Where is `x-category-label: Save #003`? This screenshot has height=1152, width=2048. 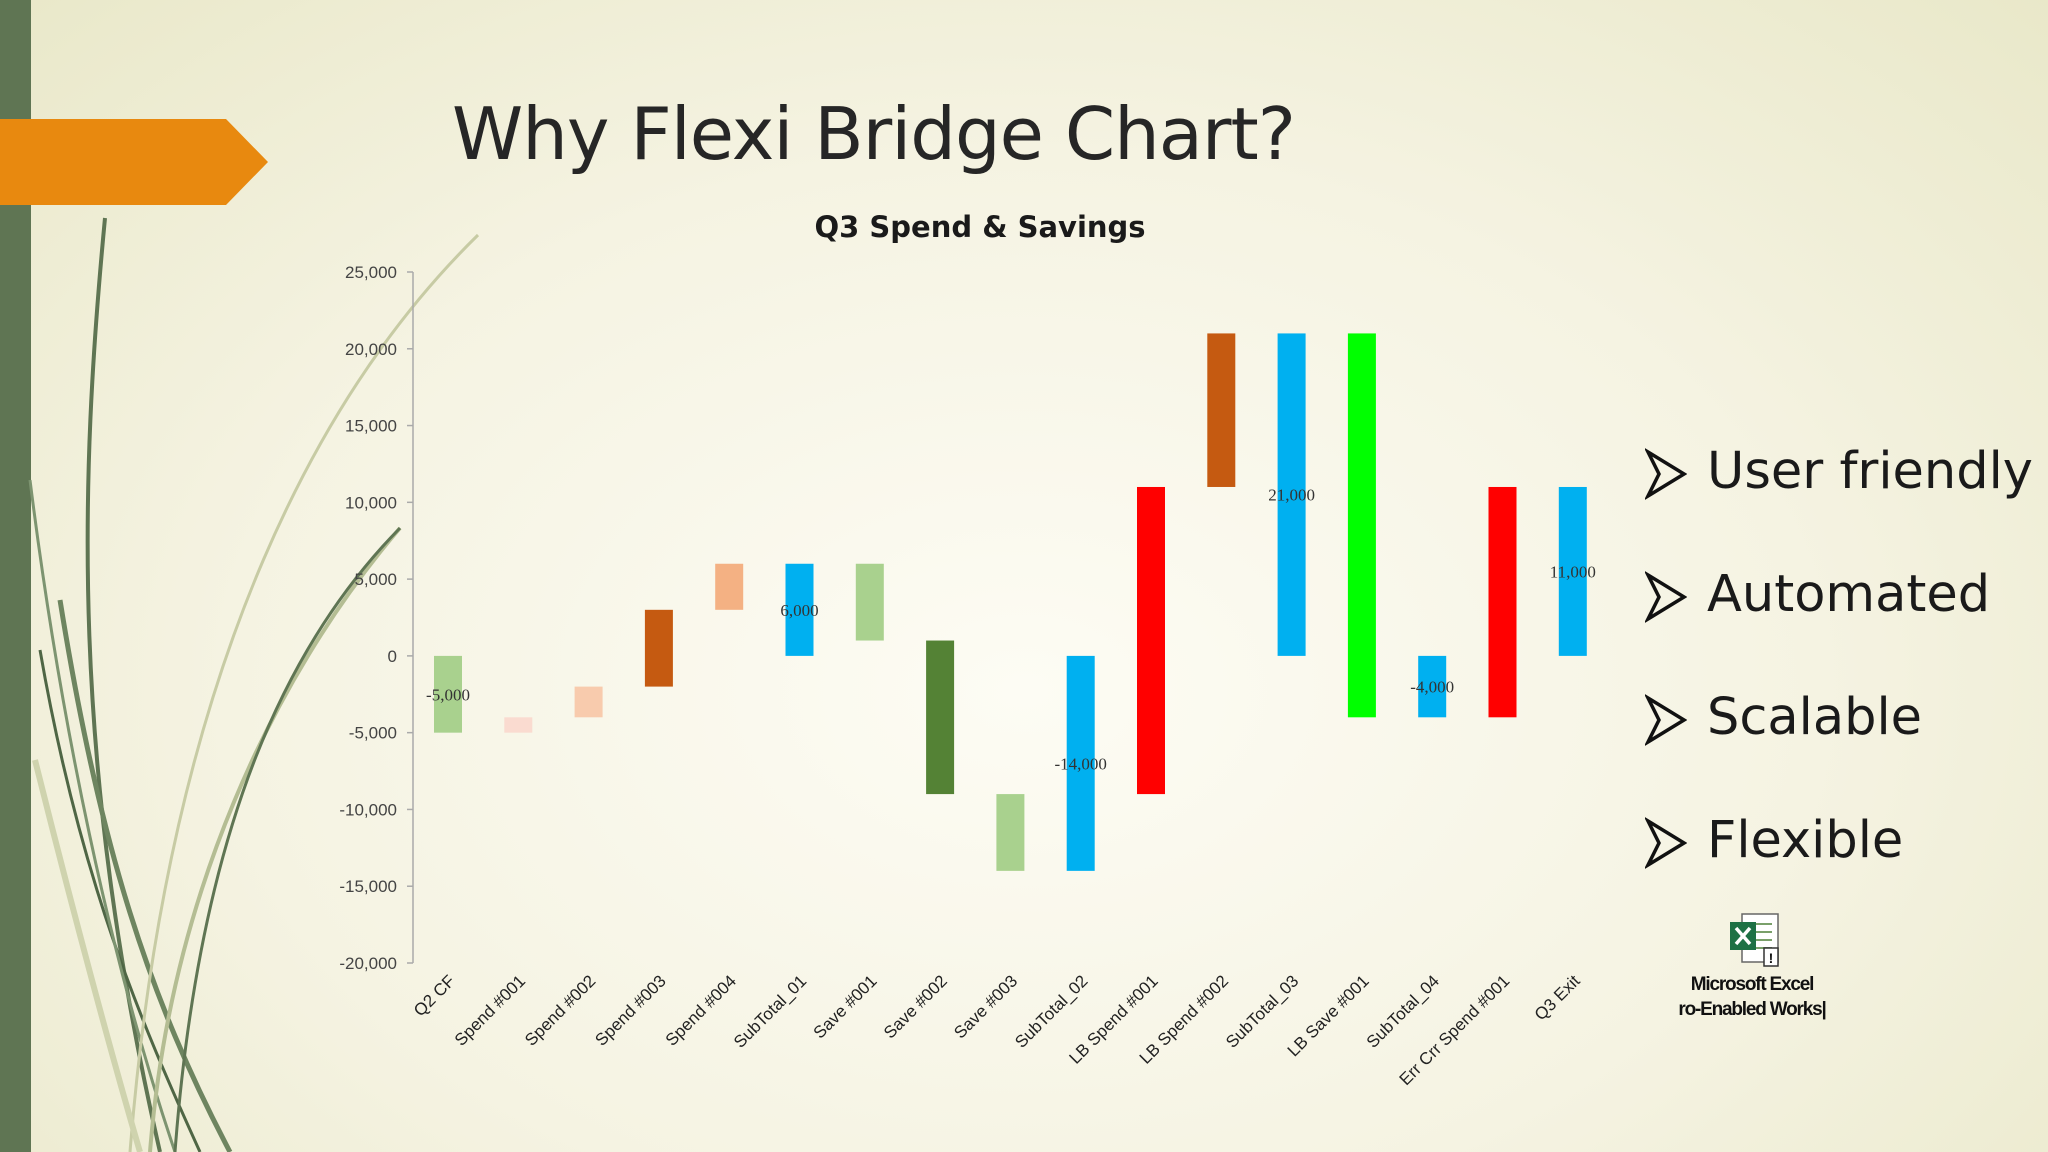
x-category-label: Save #003 is located at coordinates (985, 1006).